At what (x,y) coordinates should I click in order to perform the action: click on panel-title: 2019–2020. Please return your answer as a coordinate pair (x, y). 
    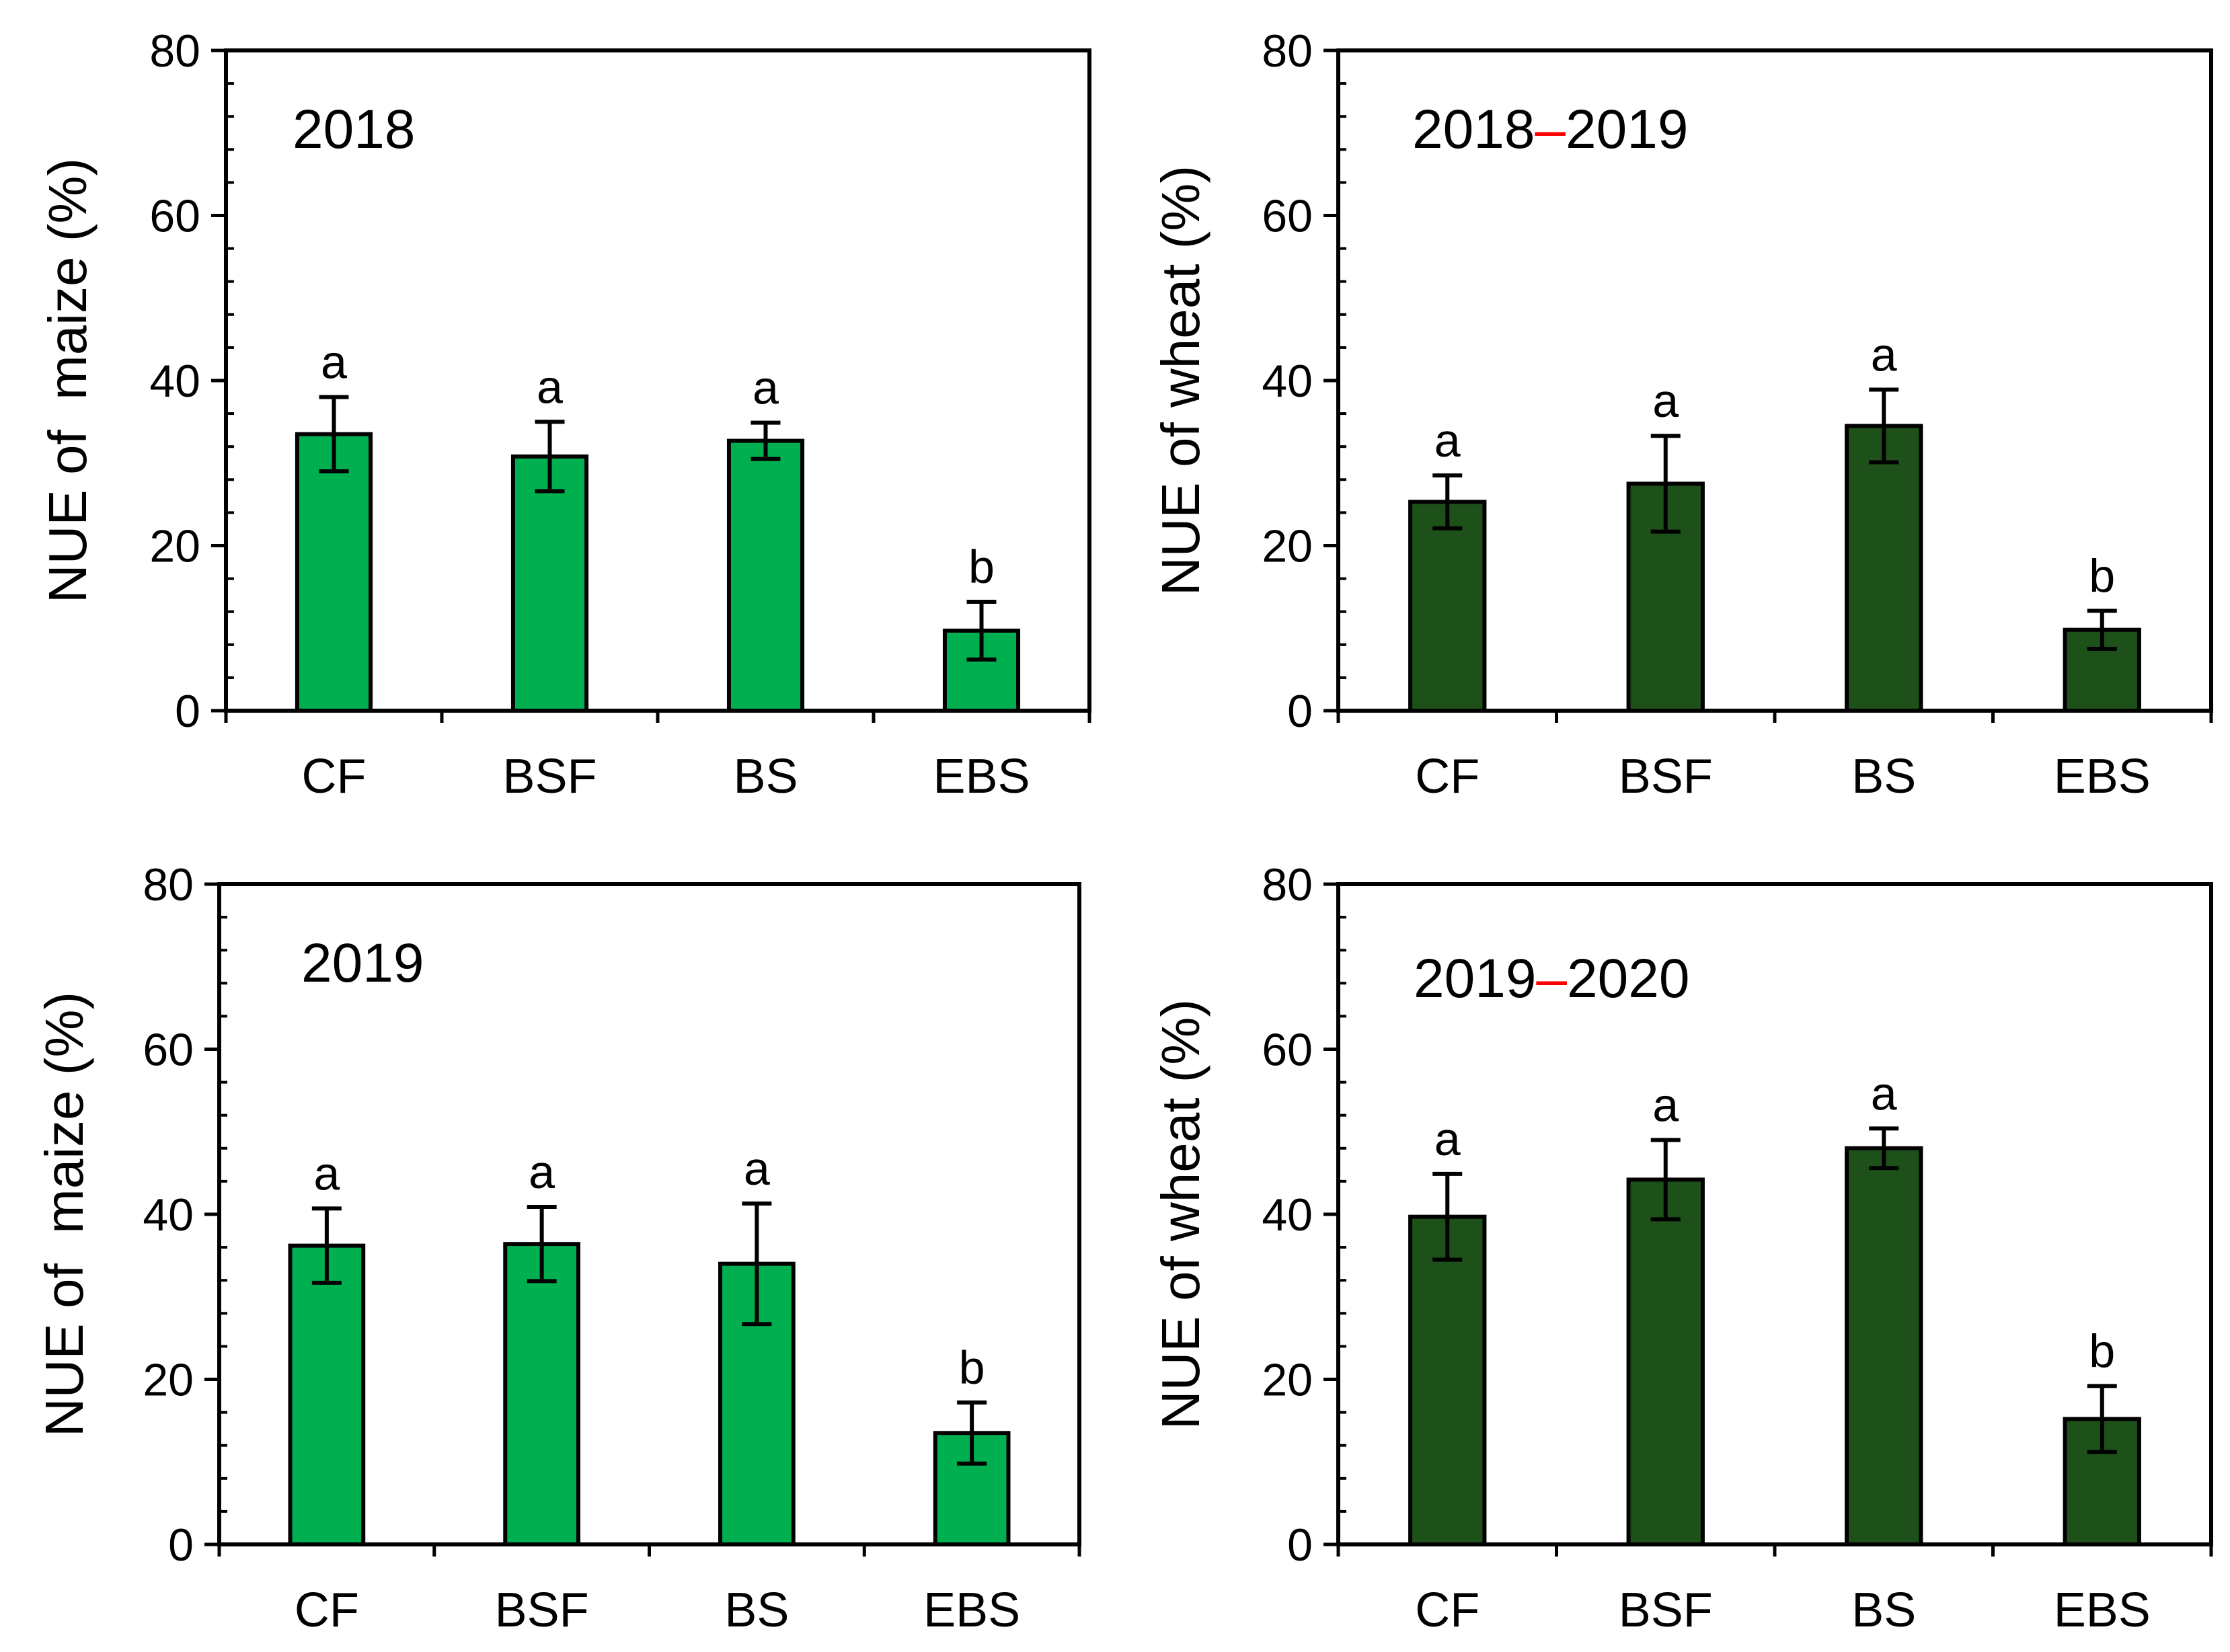
    Looking at the image, I should click on (1551, 978).